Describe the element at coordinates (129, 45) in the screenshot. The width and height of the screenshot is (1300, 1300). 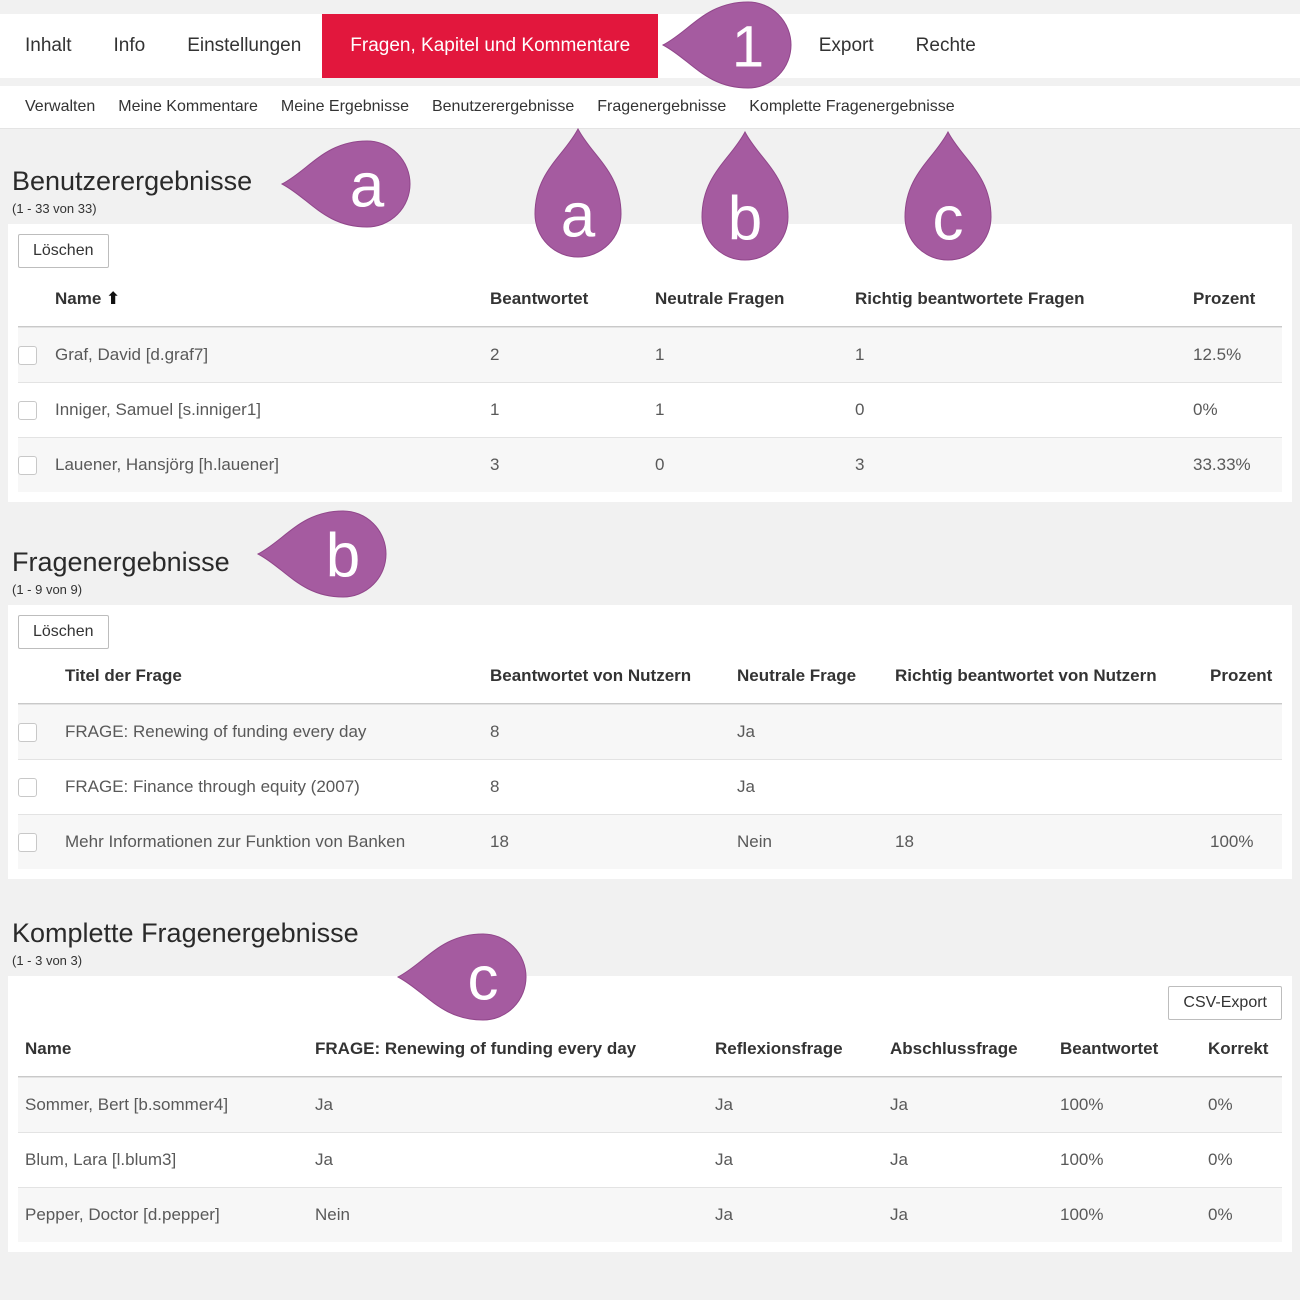
I see `tab-info: Info` at that location.